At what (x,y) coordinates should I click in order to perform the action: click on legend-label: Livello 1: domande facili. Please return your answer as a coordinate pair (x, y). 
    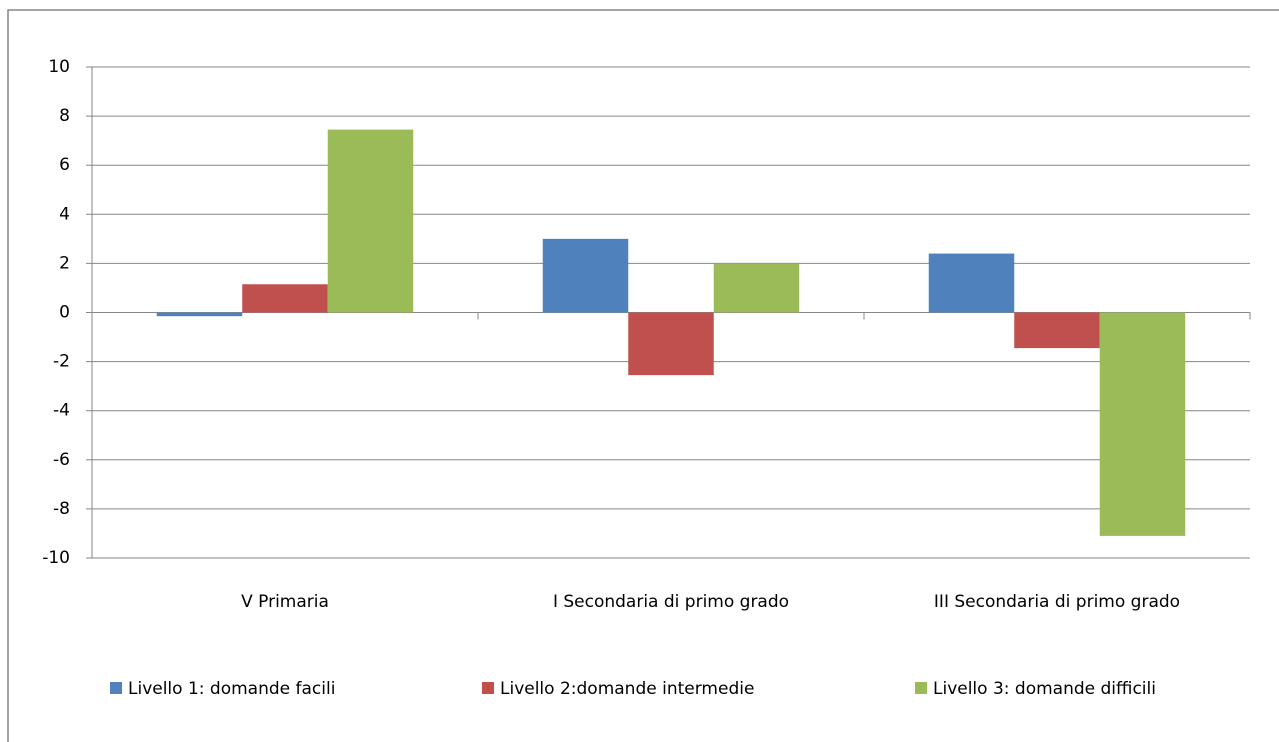
    Looking at the image, I should click on (231, 689).